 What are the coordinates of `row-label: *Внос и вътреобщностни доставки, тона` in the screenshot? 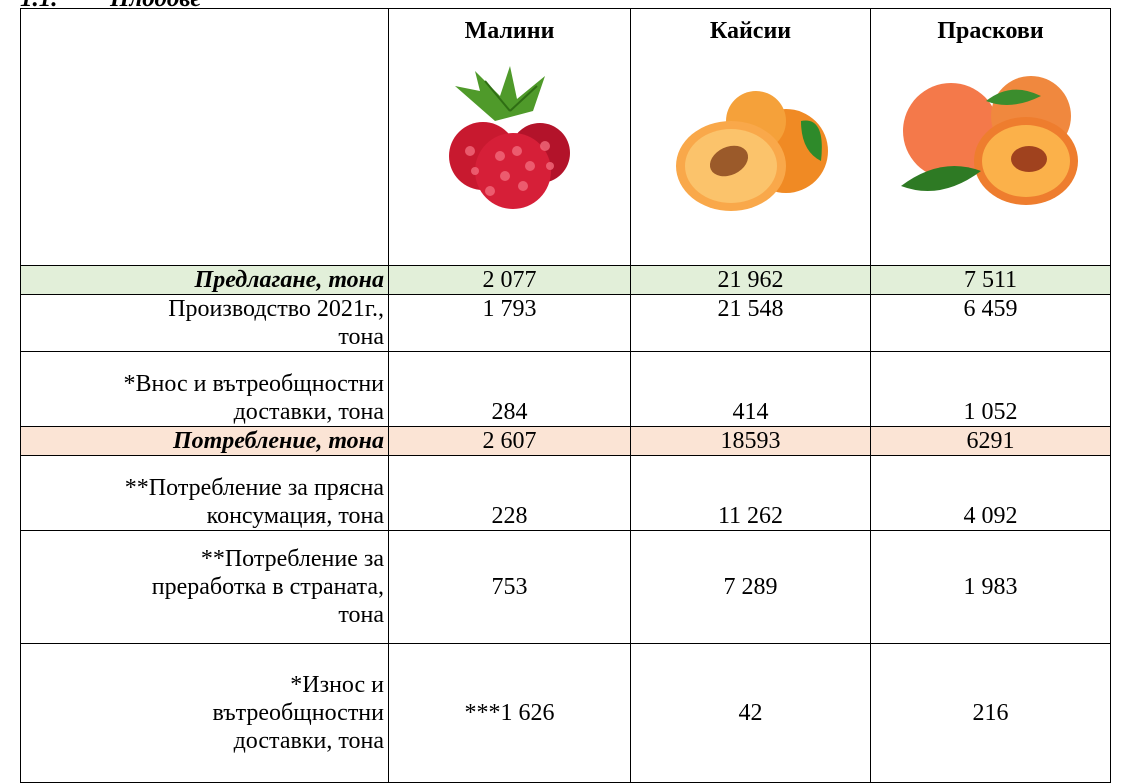 It's located at (204, 389).